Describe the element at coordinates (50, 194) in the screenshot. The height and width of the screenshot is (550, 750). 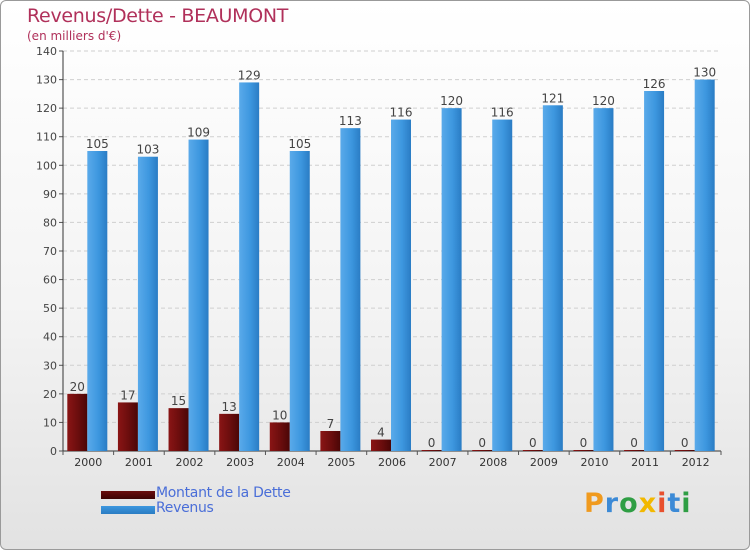
I see `y-tick-label: 90` at that location.